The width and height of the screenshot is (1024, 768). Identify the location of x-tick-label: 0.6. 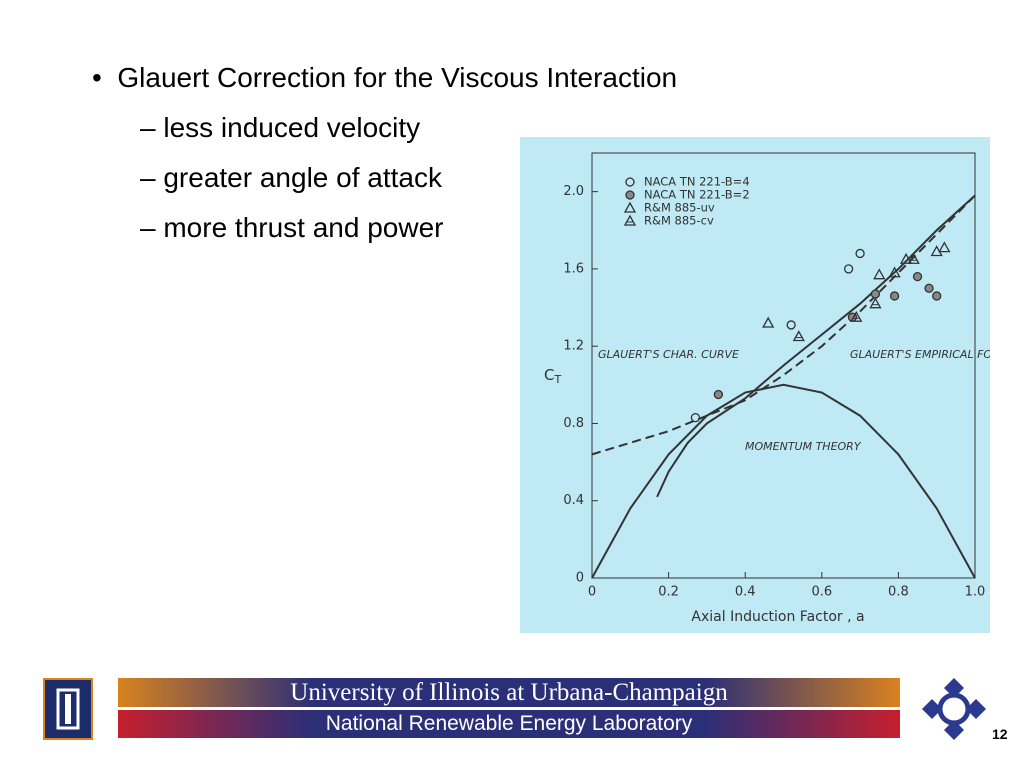
(821, 592).